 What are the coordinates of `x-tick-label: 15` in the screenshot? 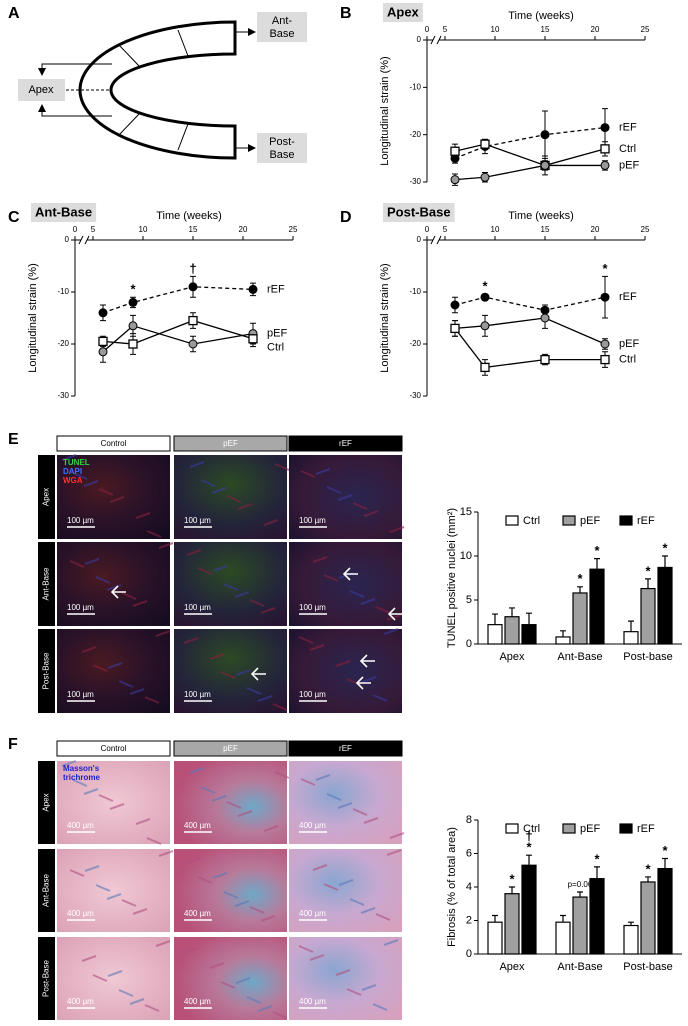 It's located at (545, 29).